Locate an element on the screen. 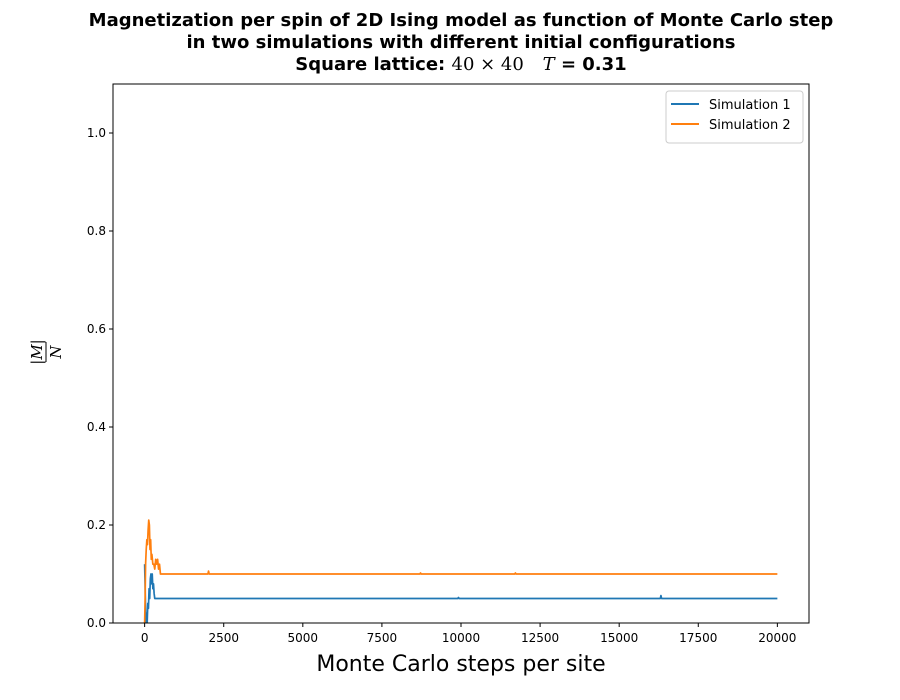 Image resolution: width=900 pixels, height=700 pixels. x-tick-label: 2500 is located at coordinates (223, 638).